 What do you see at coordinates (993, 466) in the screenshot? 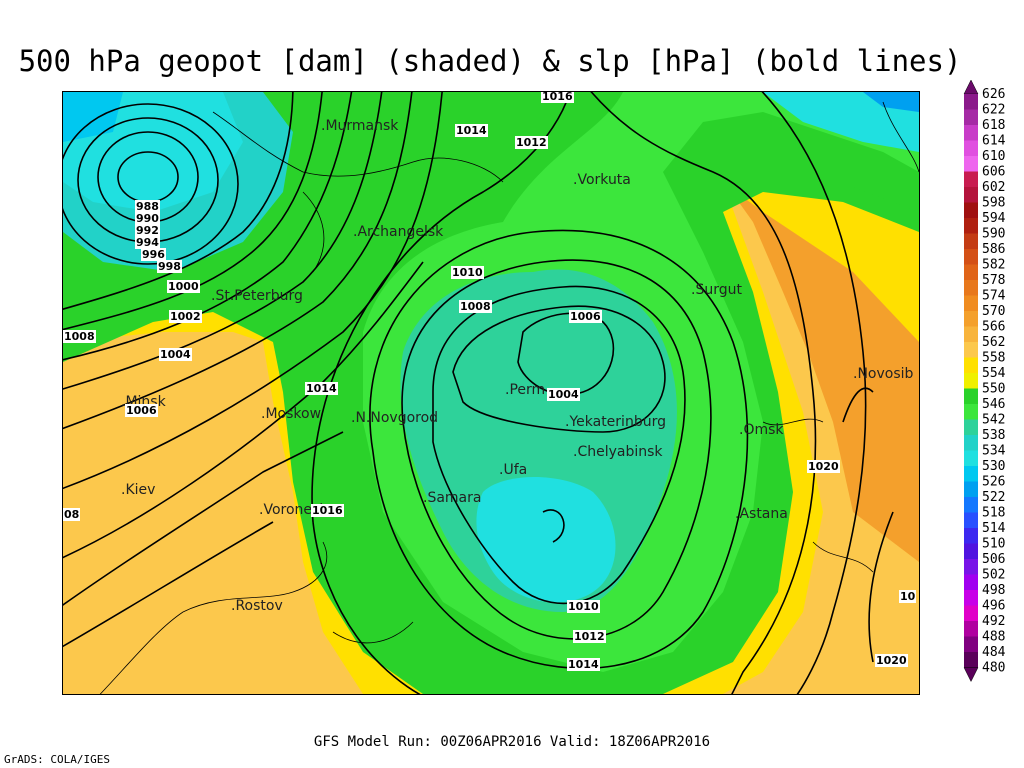
I see `colorbar-tick-label: 530` at bounding box center [993, 466].